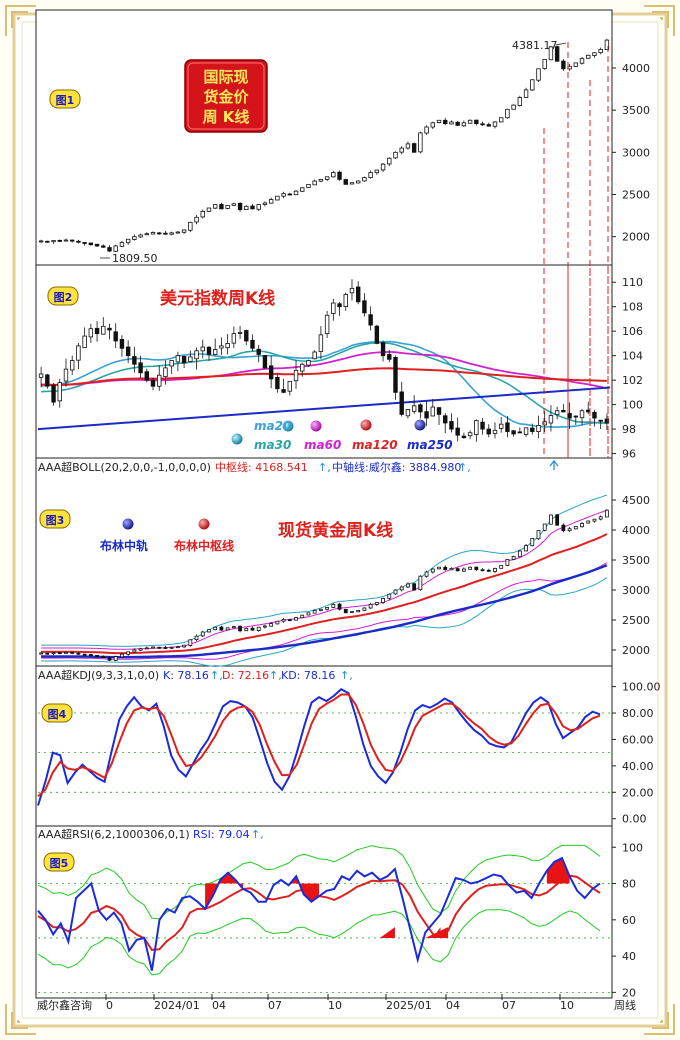 The width and height of the screenshot is (680, 1040). I want to click on legend-boll-pivot-ball, so click(204, 524).